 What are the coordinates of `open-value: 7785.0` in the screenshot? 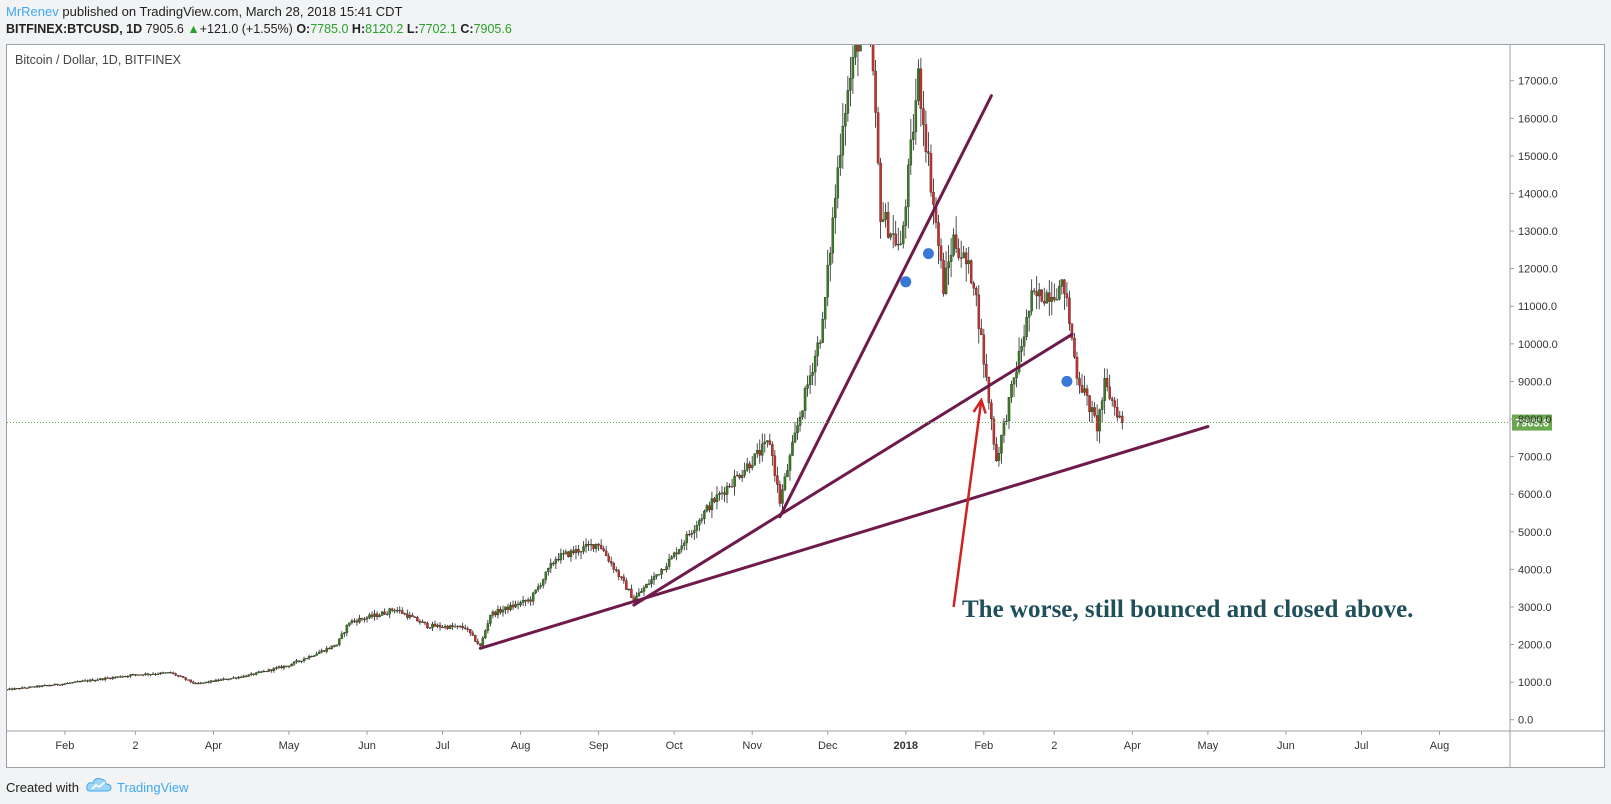 It's located at (329, 29).